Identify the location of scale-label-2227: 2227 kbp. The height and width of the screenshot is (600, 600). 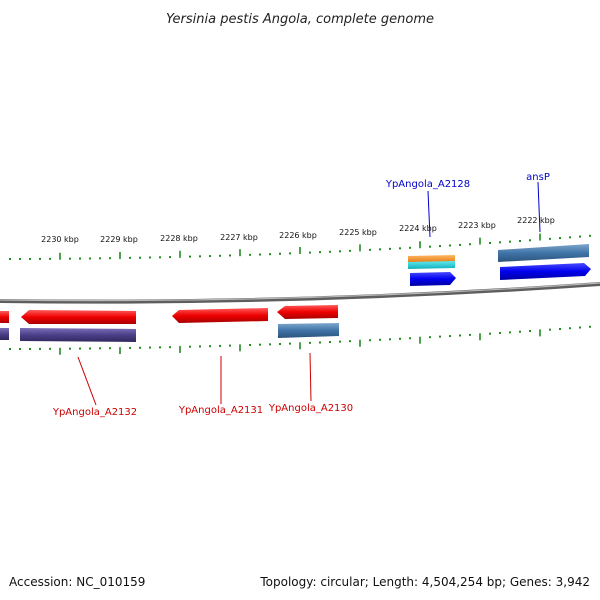
(239, 237).